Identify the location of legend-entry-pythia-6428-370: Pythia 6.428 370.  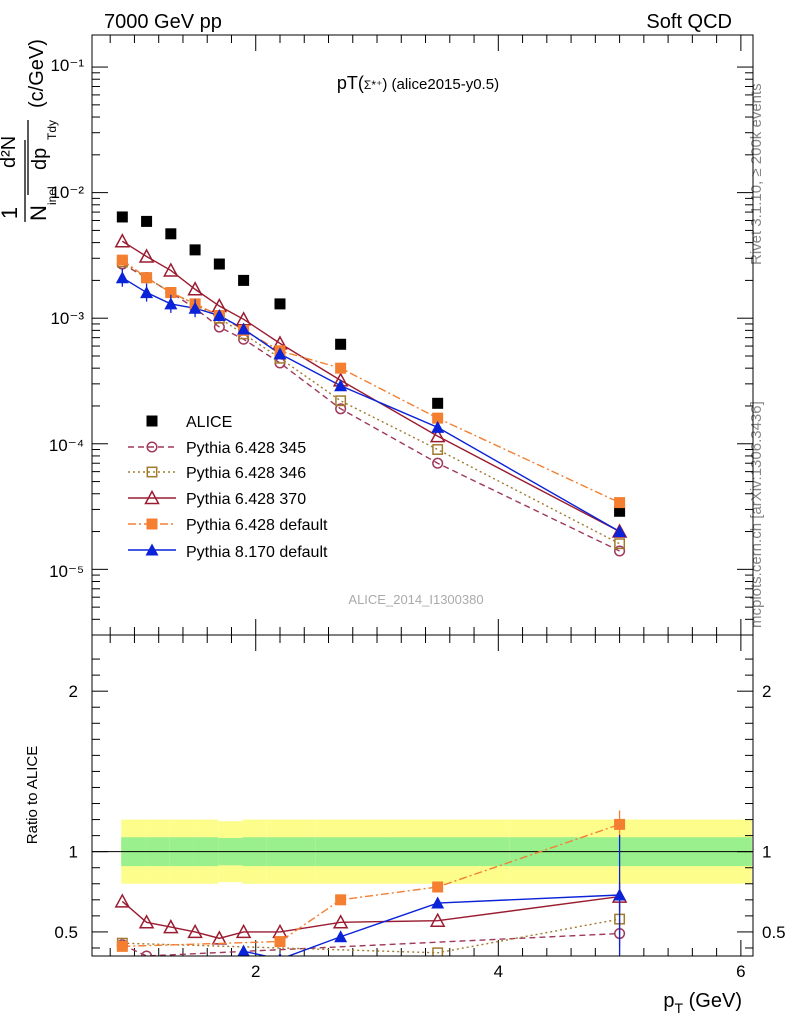
(217, 498).